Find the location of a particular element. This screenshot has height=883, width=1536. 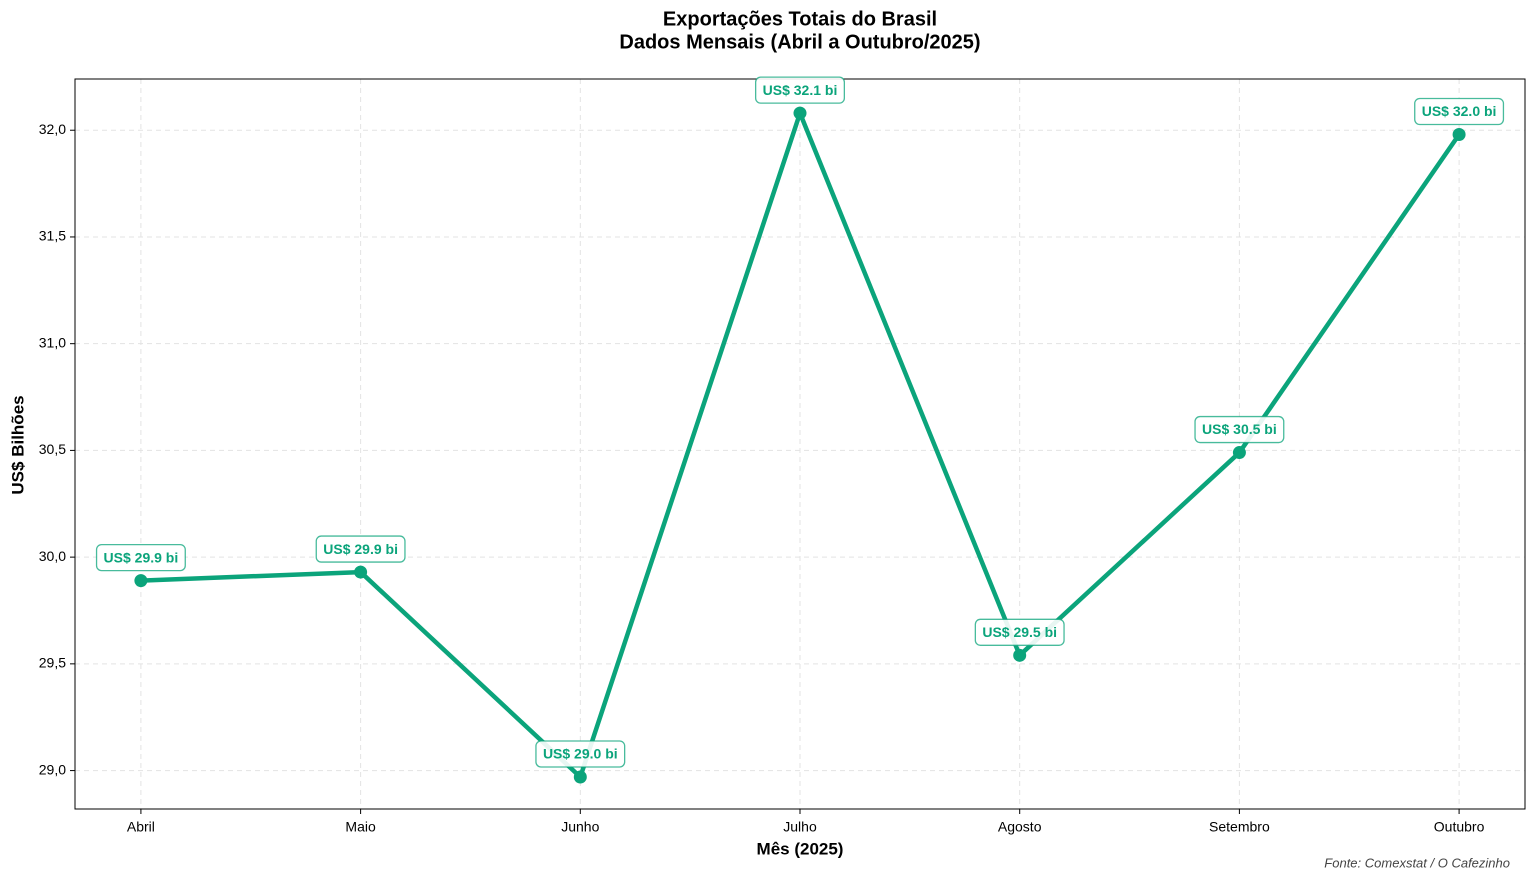

y-tick-label: 32,0 is located at coordinates (52, 129).